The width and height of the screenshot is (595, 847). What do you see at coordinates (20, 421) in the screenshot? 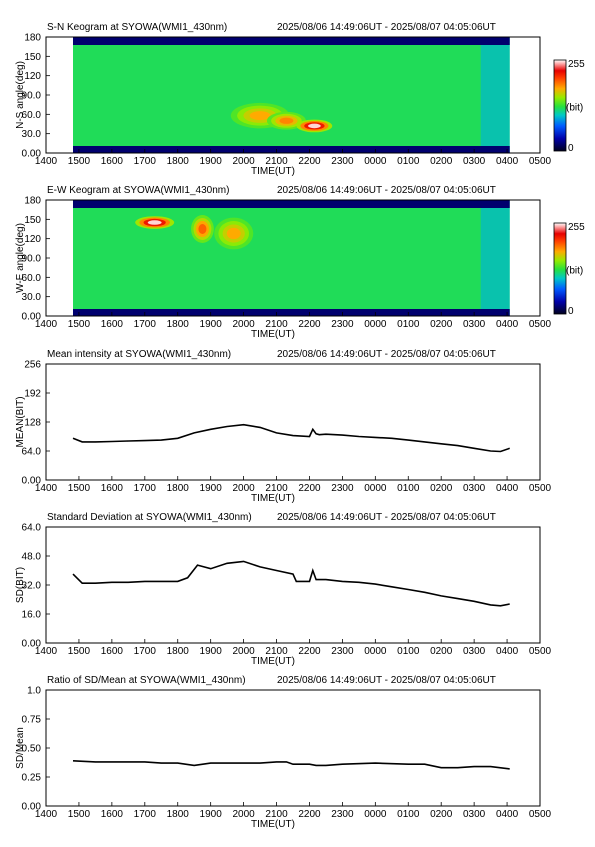
I see `y-axis-label: MEAN(BIT)` at bounding box center [20, 421].